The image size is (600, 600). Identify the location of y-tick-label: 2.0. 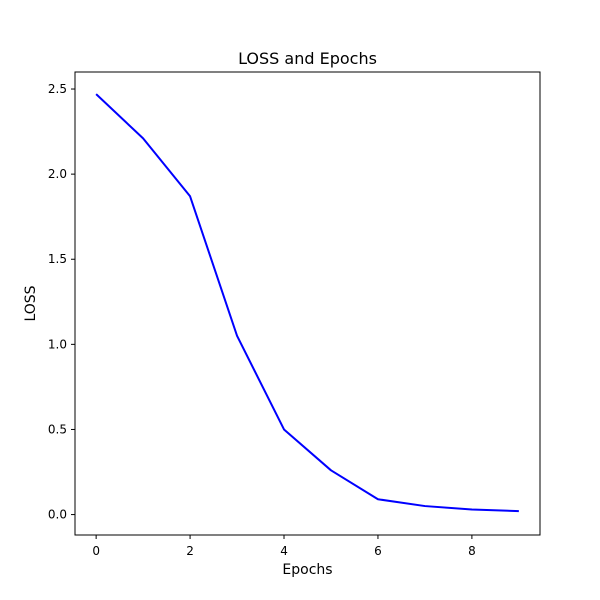
(57, 174).